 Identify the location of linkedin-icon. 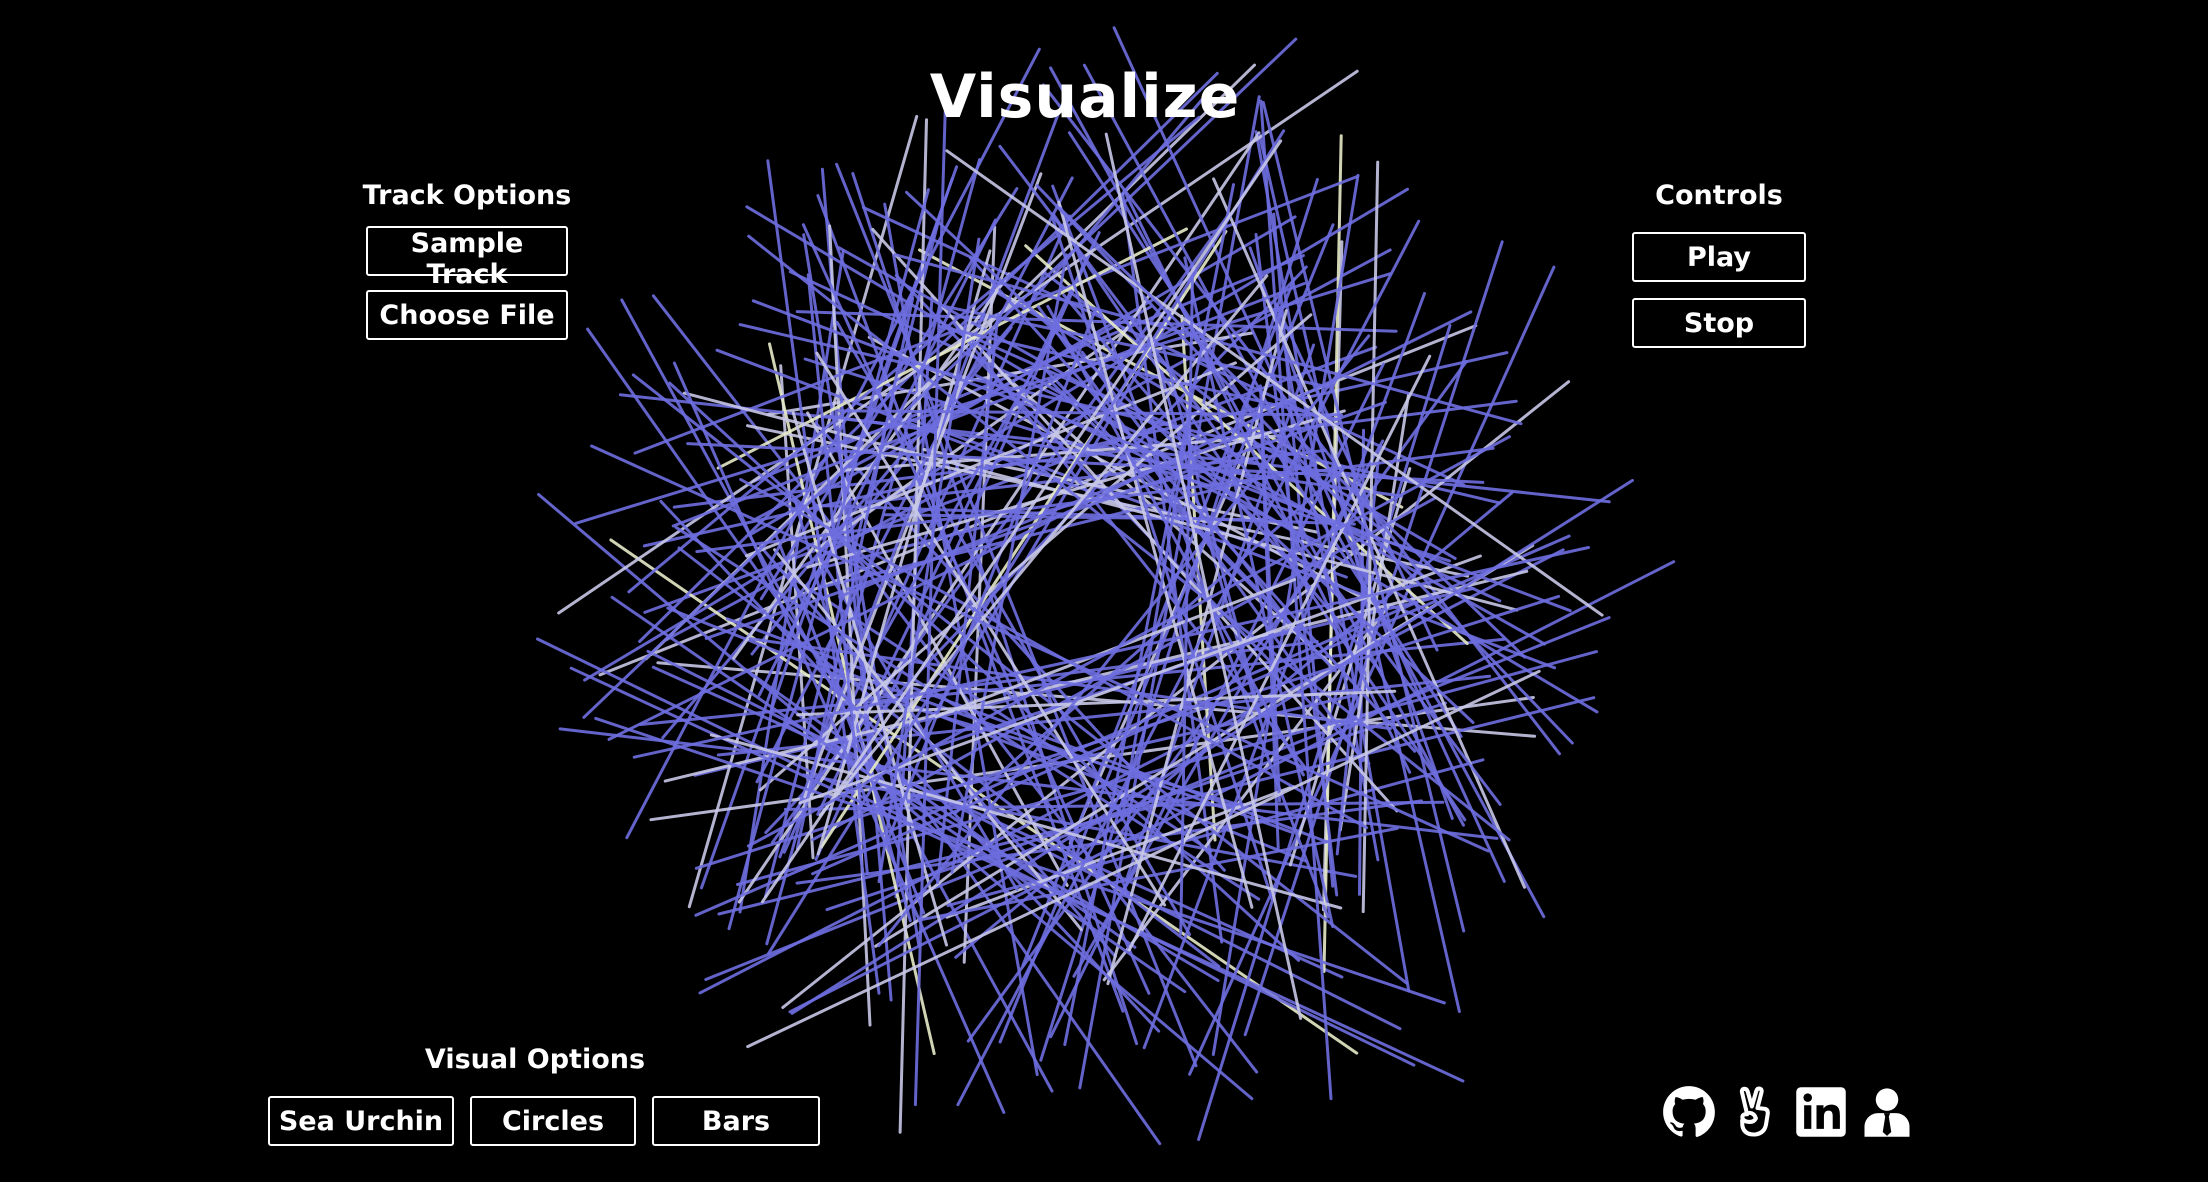
(1821, 1112).